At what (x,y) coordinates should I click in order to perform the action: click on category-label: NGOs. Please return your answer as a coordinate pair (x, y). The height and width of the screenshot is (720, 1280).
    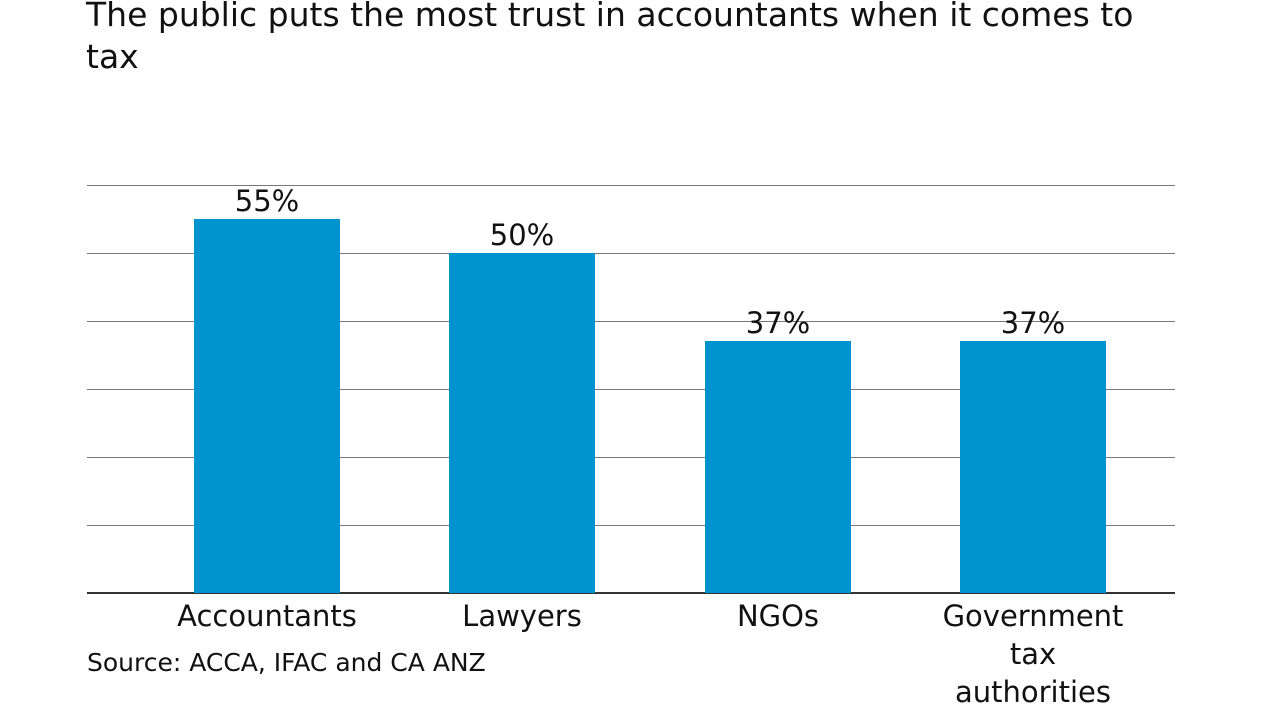
    Looking at the image, I should click on (778, 616).